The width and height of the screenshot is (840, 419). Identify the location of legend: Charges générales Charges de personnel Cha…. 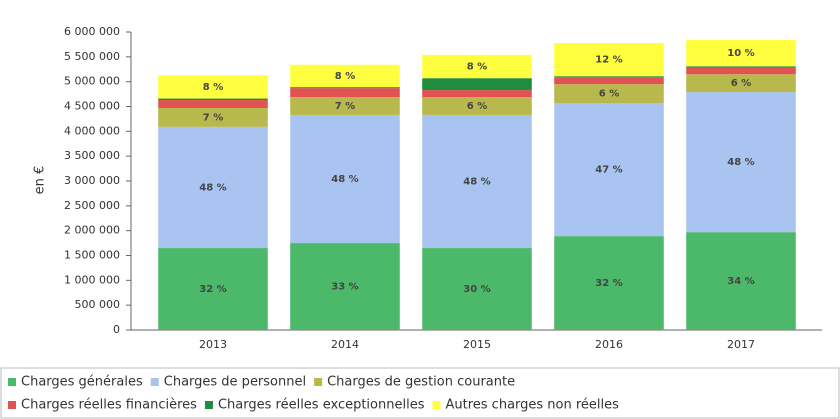
(313, 394).